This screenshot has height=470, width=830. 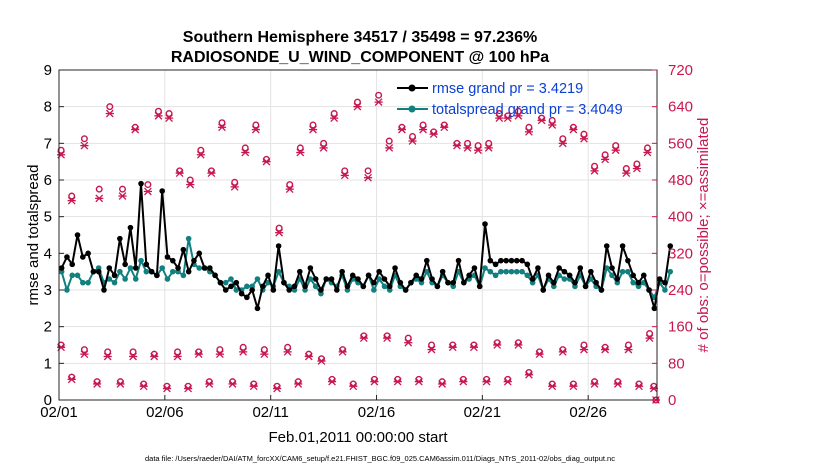 I want to click on y-tick-label: 8, so click(x=48, y=107).